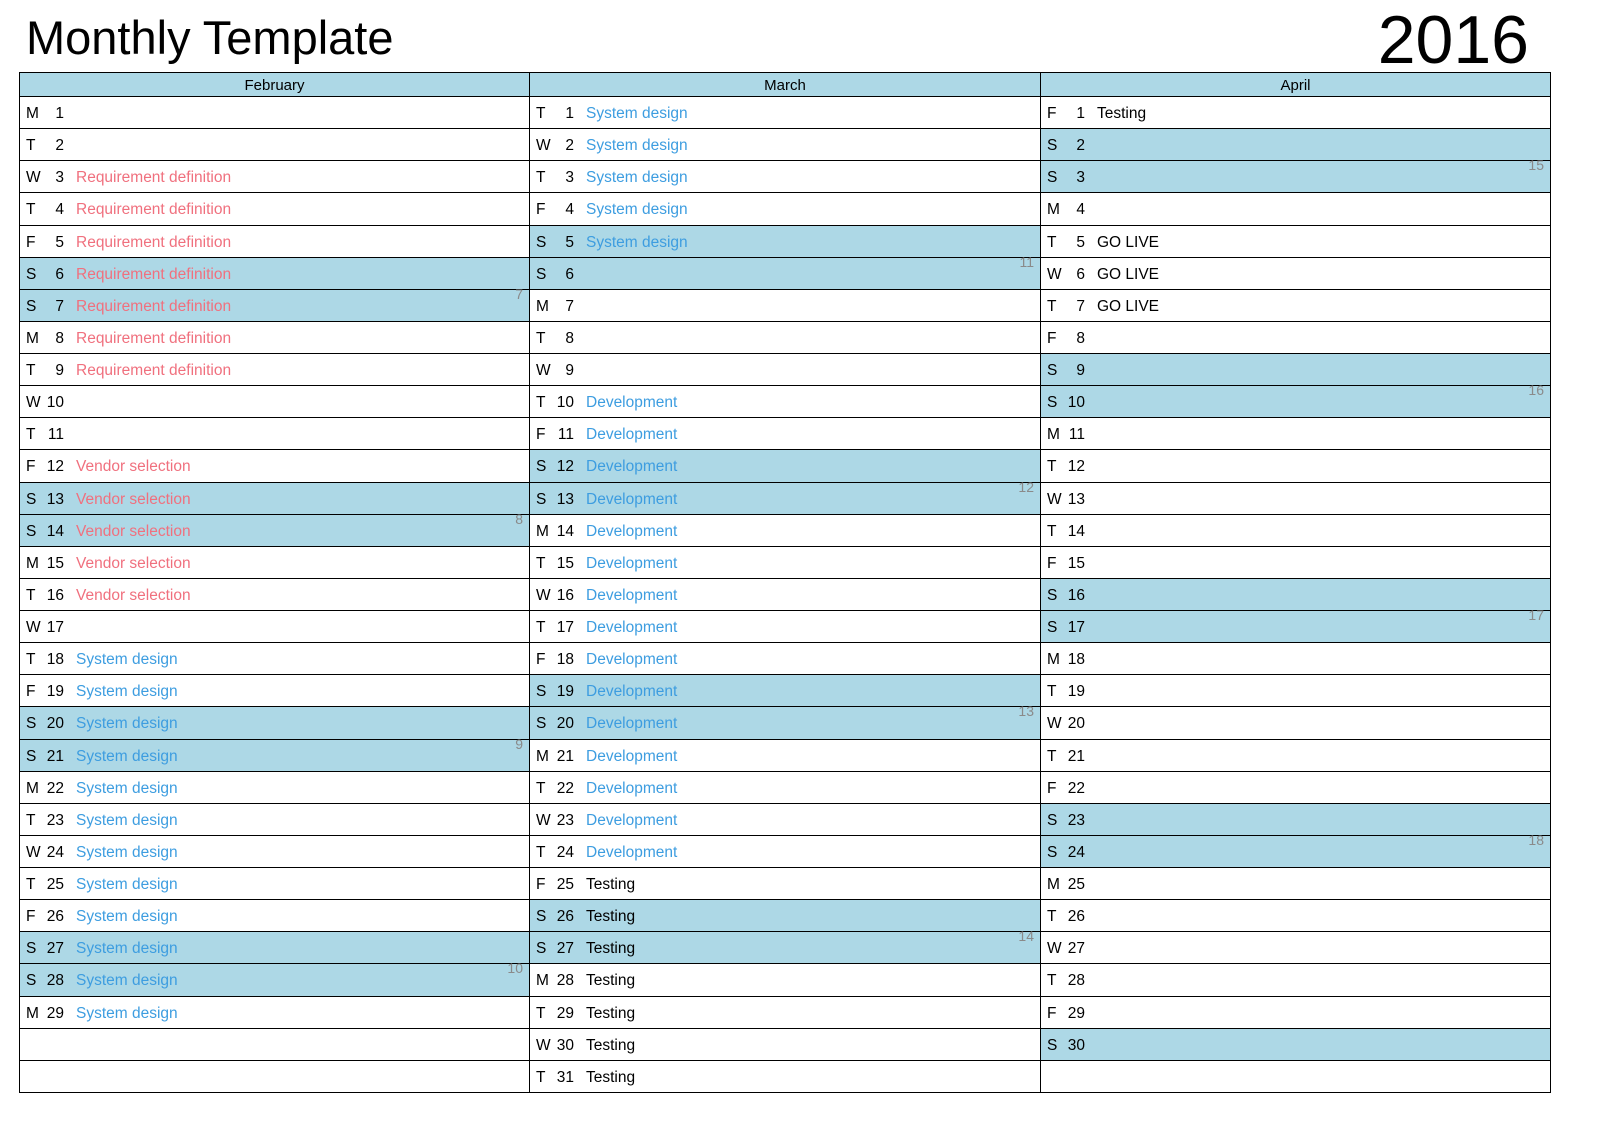 The width and height of the screenshot is (1599, 1130). I want to click on day-number: 22, so click(1076, 788).